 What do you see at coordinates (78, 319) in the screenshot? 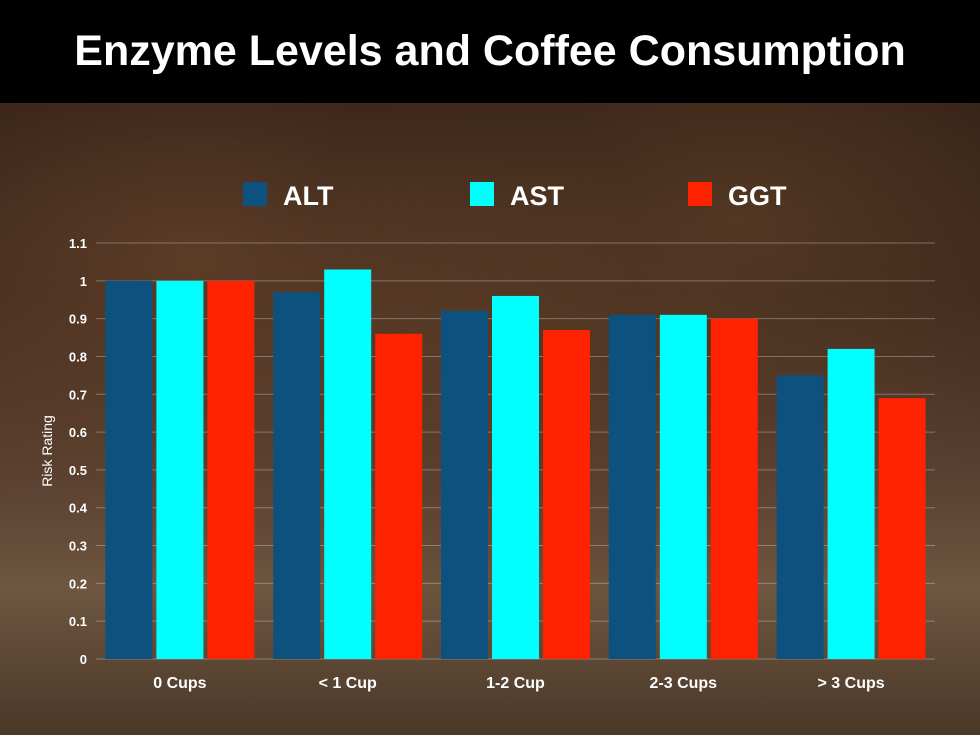
I see `y-tick-label: 0.9` at bounding box center [78, 319].